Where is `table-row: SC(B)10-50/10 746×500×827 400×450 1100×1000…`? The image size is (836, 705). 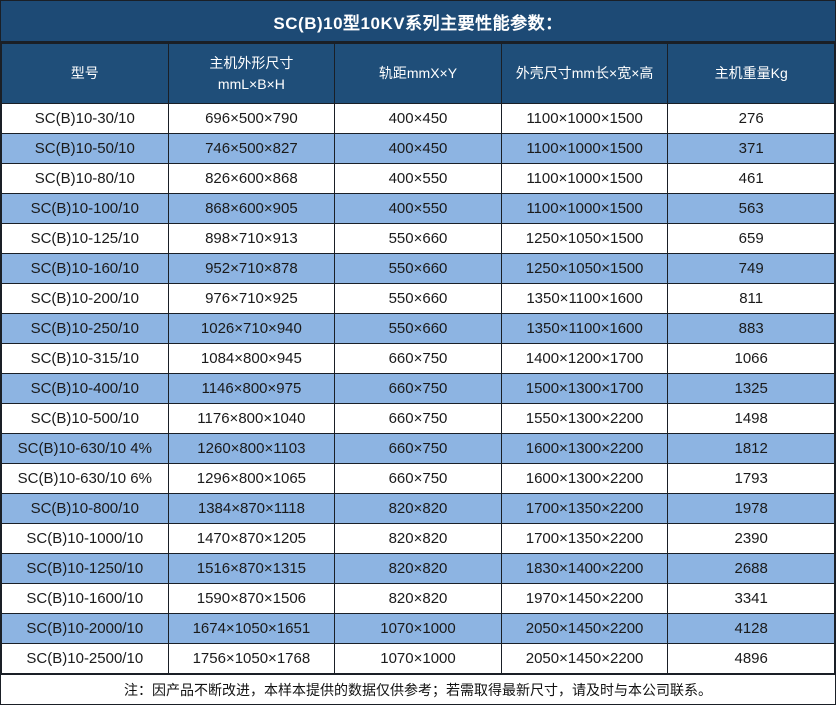 table-row: SC(B)10-50/10 746×500×827 400×450 1100×1000… is located at coordinates (418, 148).